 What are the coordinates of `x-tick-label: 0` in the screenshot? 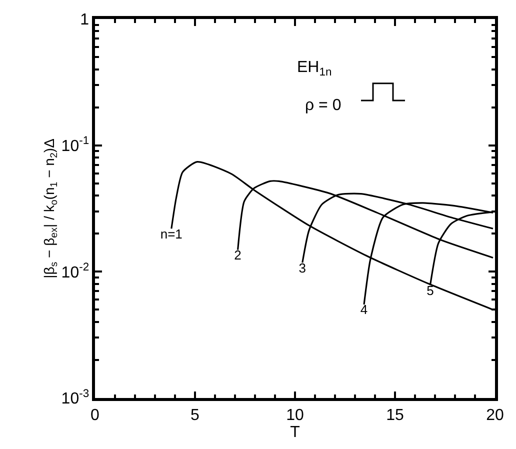 It's located at (95, 415).